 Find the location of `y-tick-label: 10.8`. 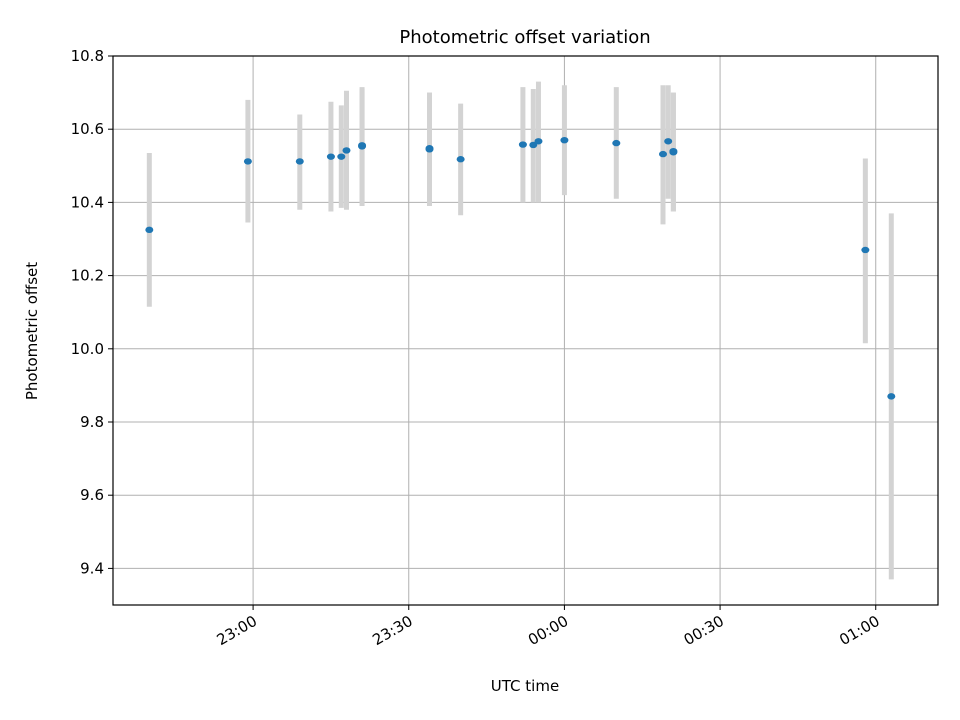

y-tick-label: 10.8 is located at coordinates (87, 56).